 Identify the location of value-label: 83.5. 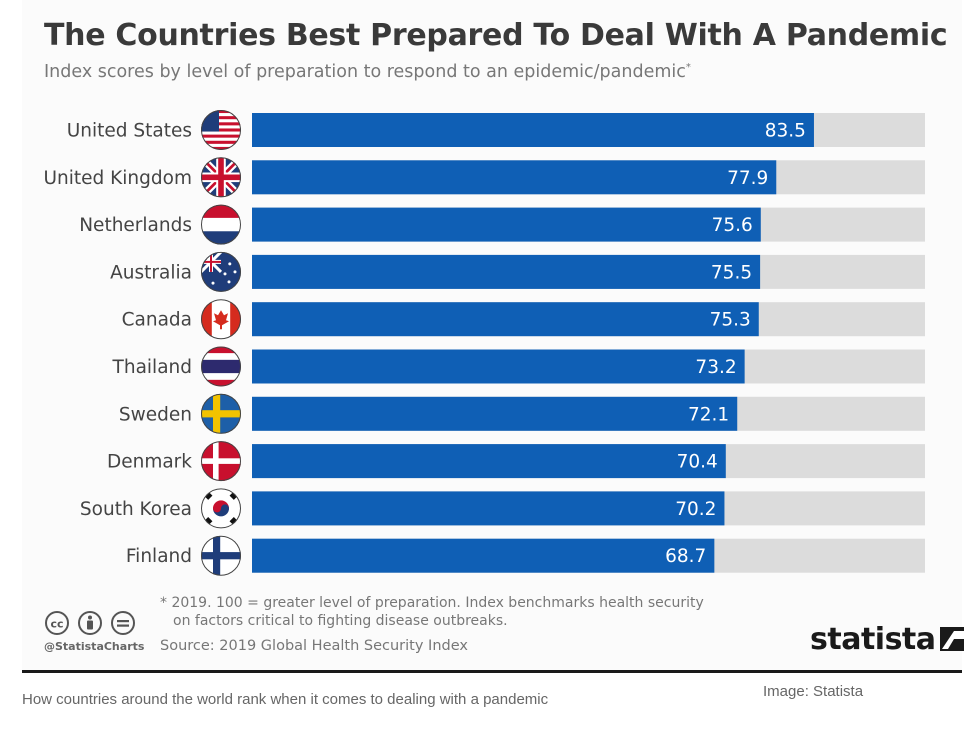
(785, 131).